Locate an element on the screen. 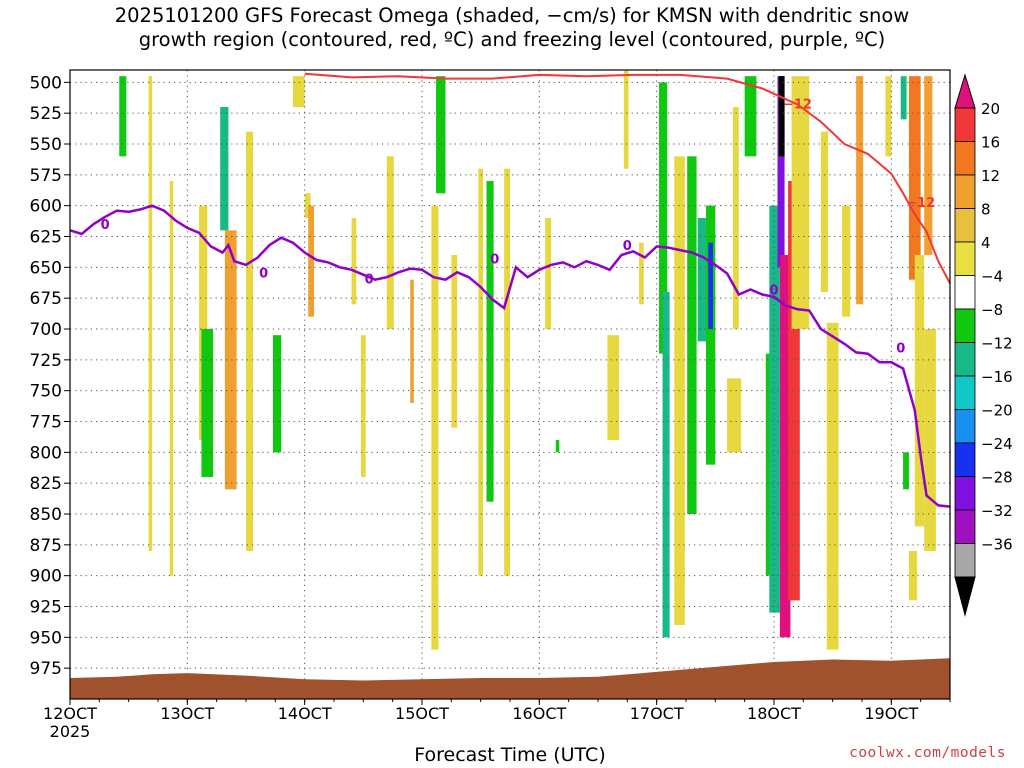 The height and width of the screenshot is (768, 1024). freezing-level-label-0: 0 is located at coordinates (105, 225).